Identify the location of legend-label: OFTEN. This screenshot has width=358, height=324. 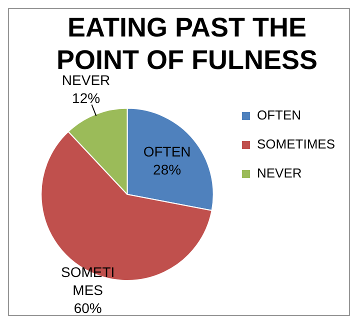
(279, 115).